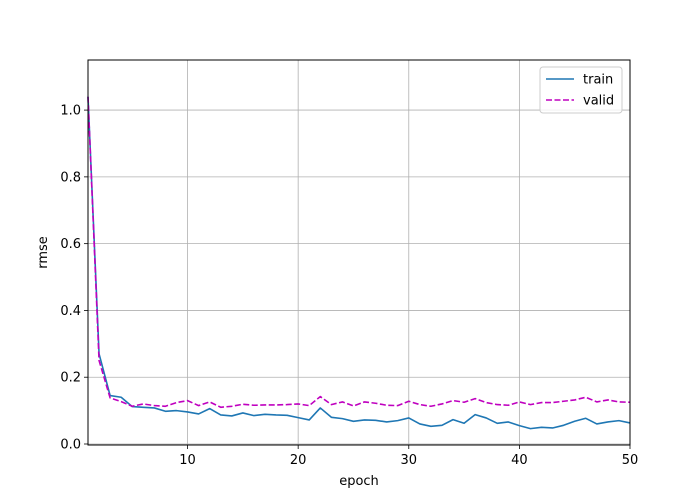  Describe the element at coordinates (70, 244) in the screenshot. I see `y-tick-label: 0.6` at that location.